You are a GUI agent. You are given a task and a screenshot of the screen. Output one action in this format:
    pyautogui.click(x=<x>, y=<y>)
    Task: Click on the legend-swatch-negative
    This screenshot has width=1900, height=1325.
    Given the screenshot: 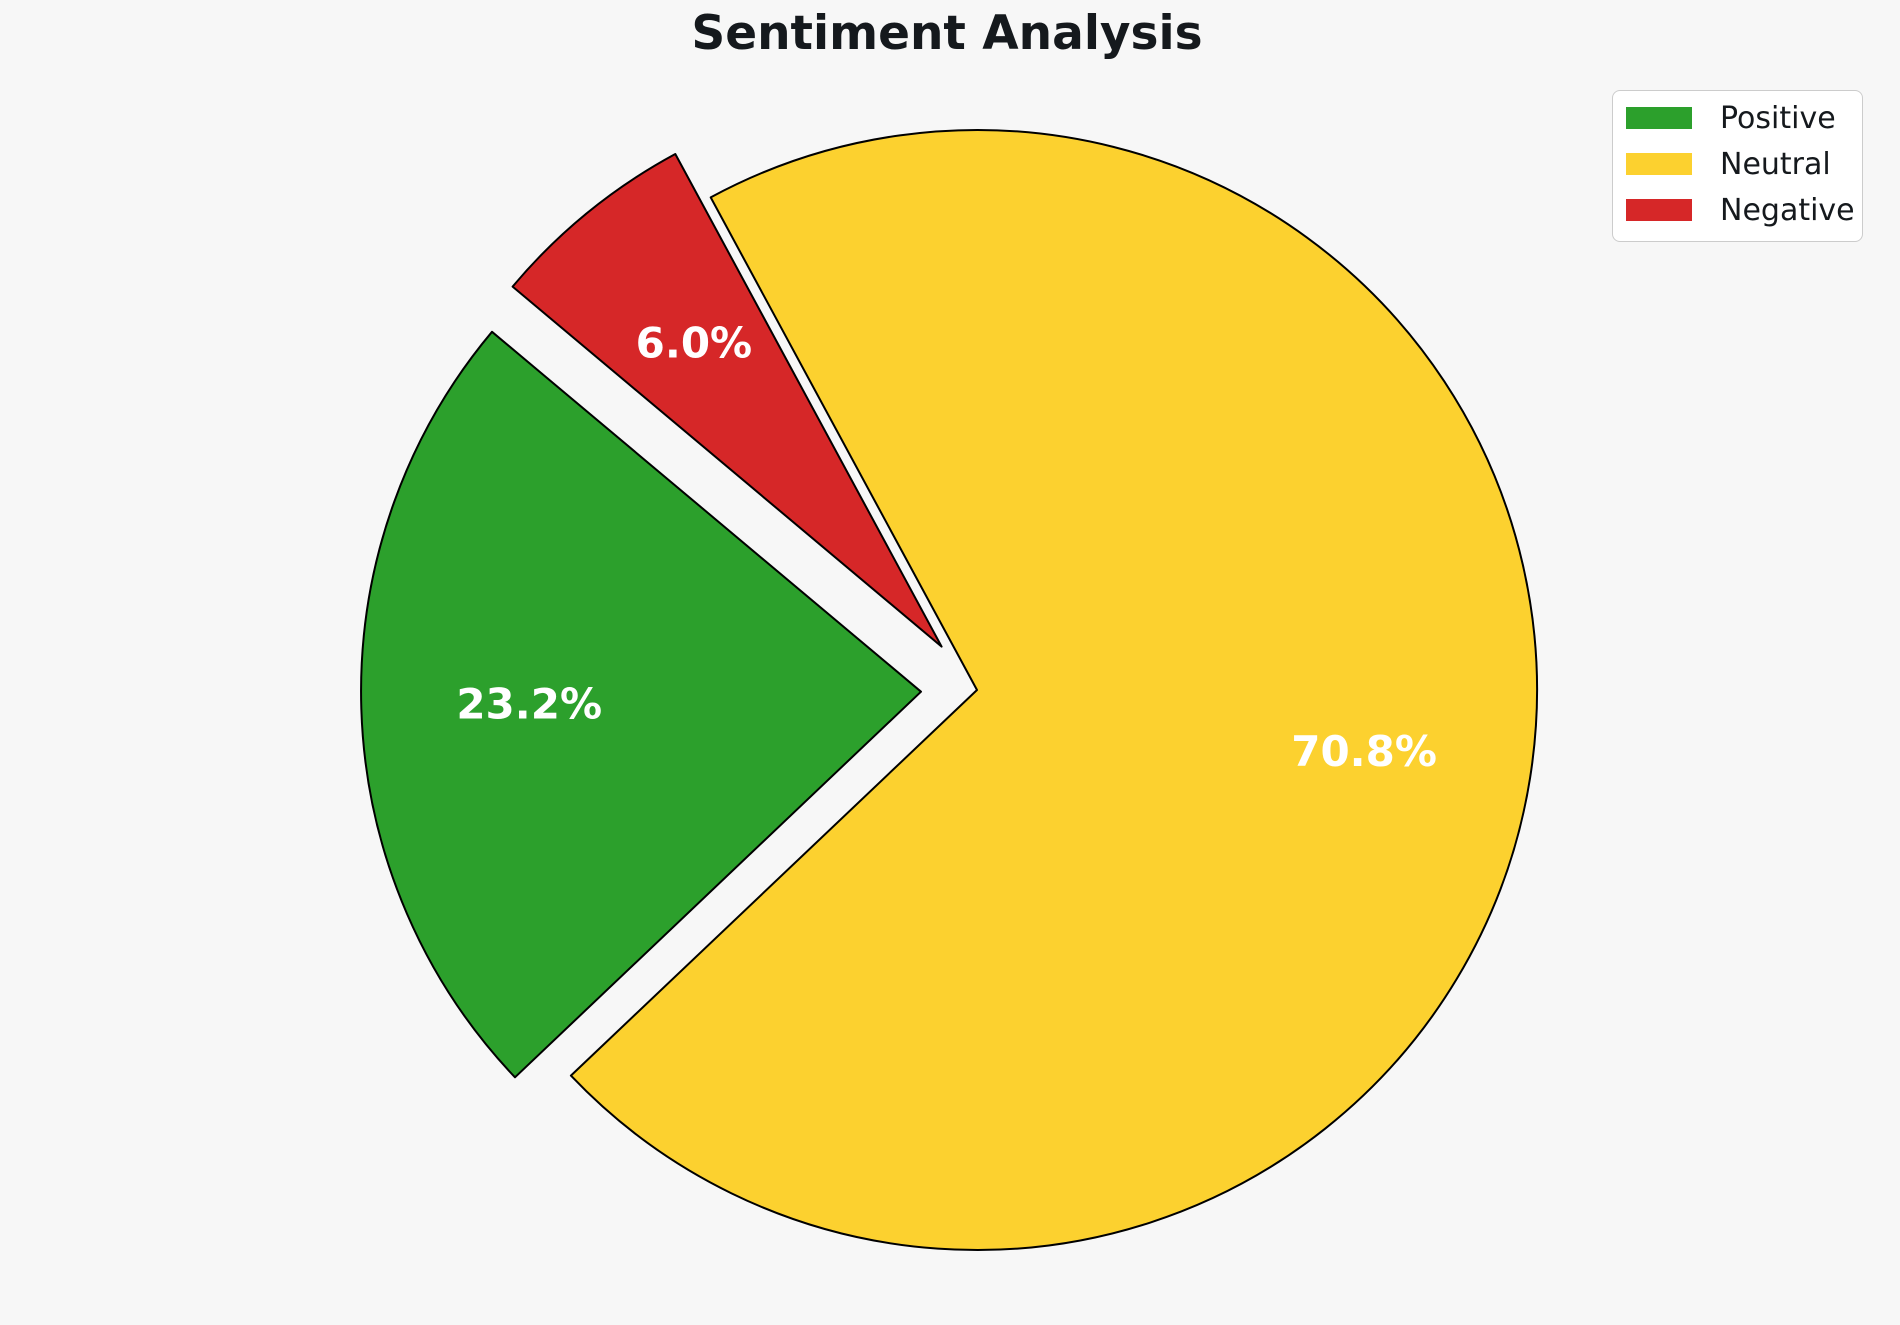 What is the action you would take?
    pyautogui.click(x=1659, y=210)
    